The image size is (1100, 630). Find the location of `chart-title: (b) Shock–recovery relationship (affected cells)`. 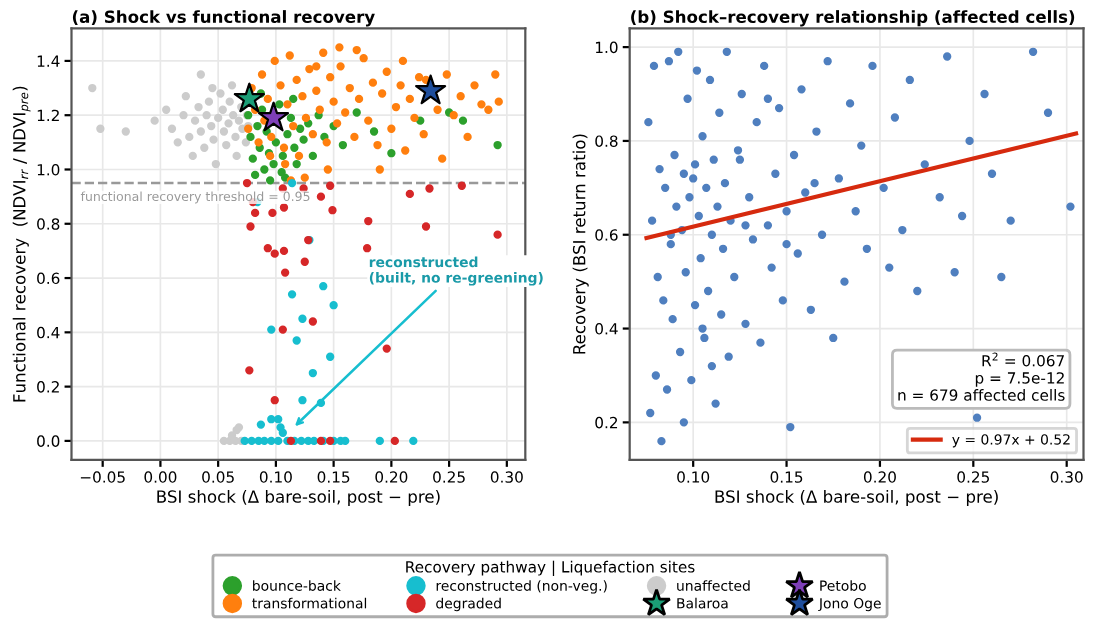

chart-title: (b) Shock–recovery relationship (affected cells) is located at coordinates (853, 18).